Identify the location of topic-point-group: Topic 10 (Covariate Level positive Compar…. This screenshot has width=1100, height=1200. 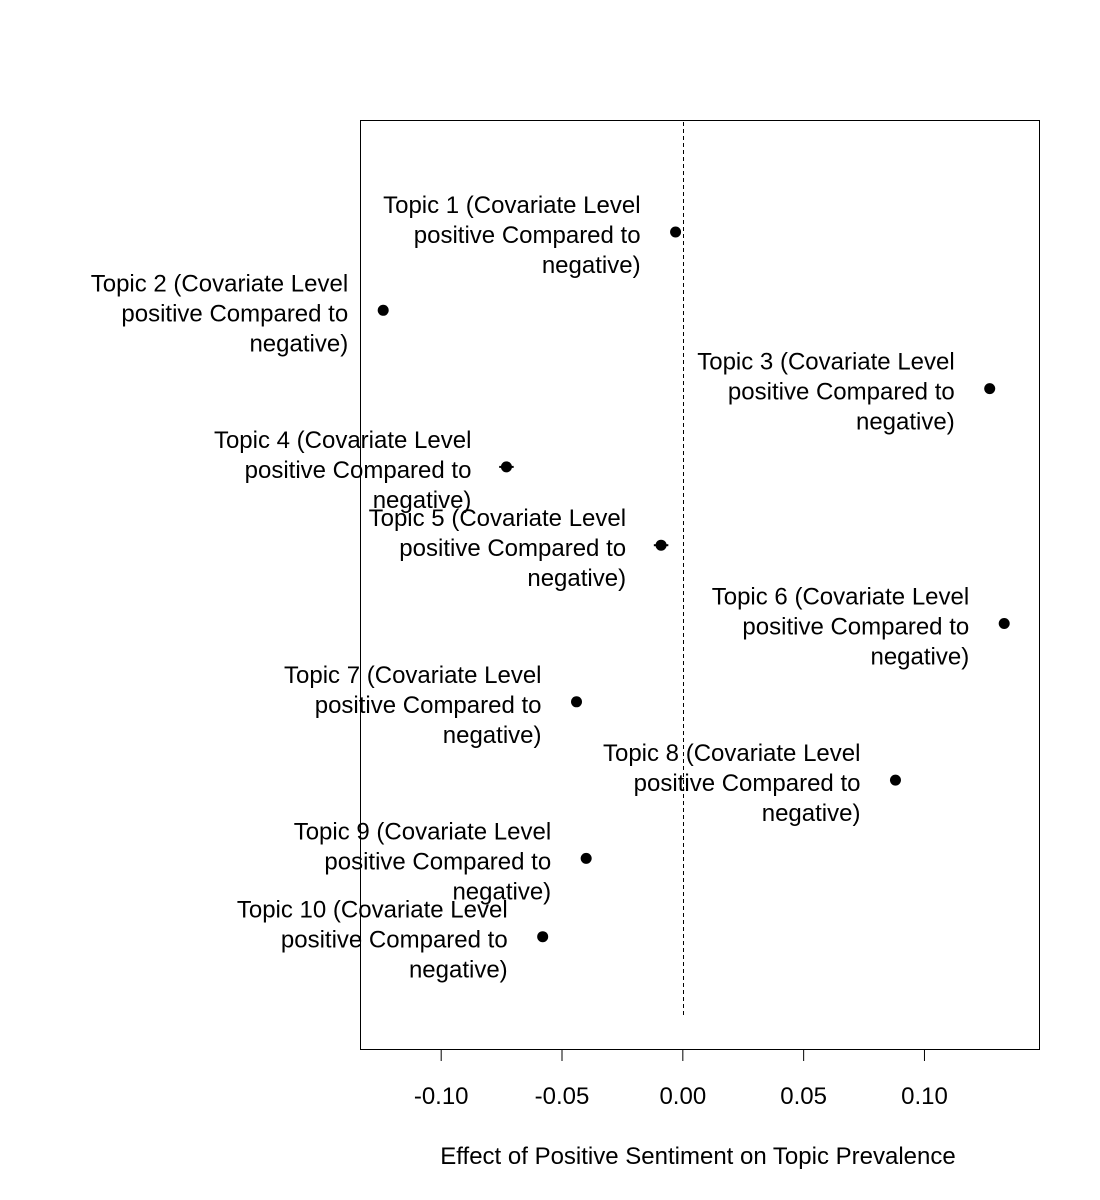
(393, 940).